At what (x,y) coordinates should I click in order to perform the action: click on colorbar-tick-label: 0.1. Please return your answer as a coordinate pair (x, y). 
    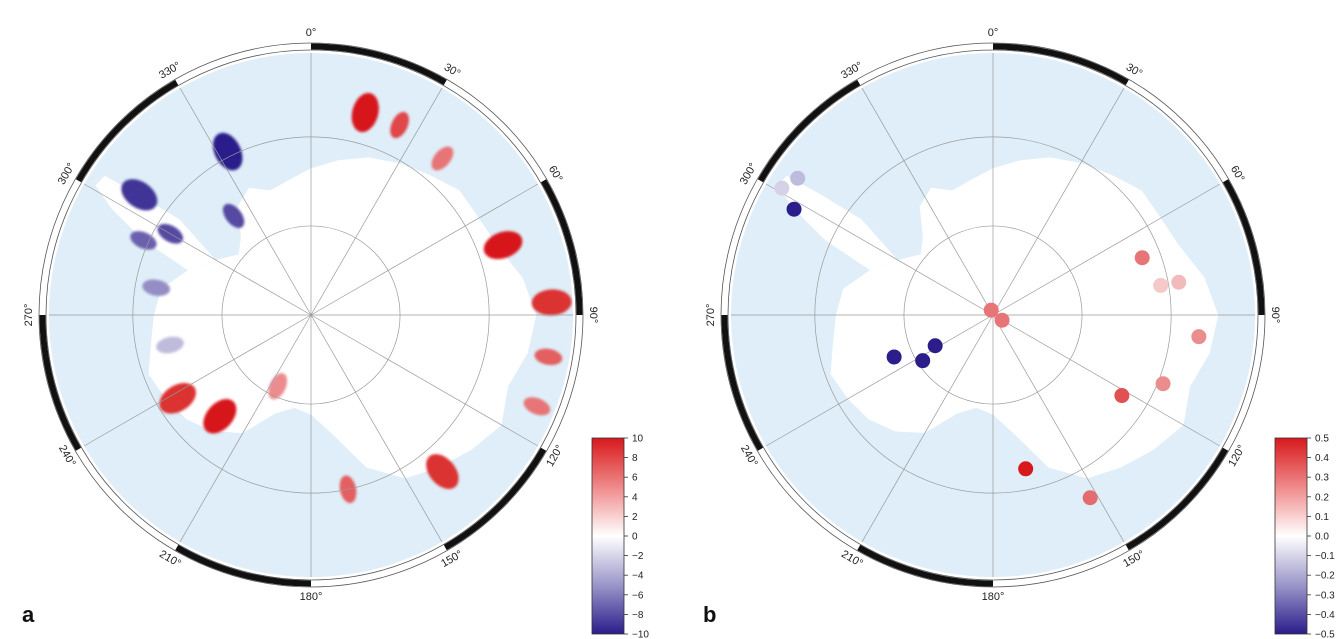
    Looking at the image, I should click on (1322, 517).